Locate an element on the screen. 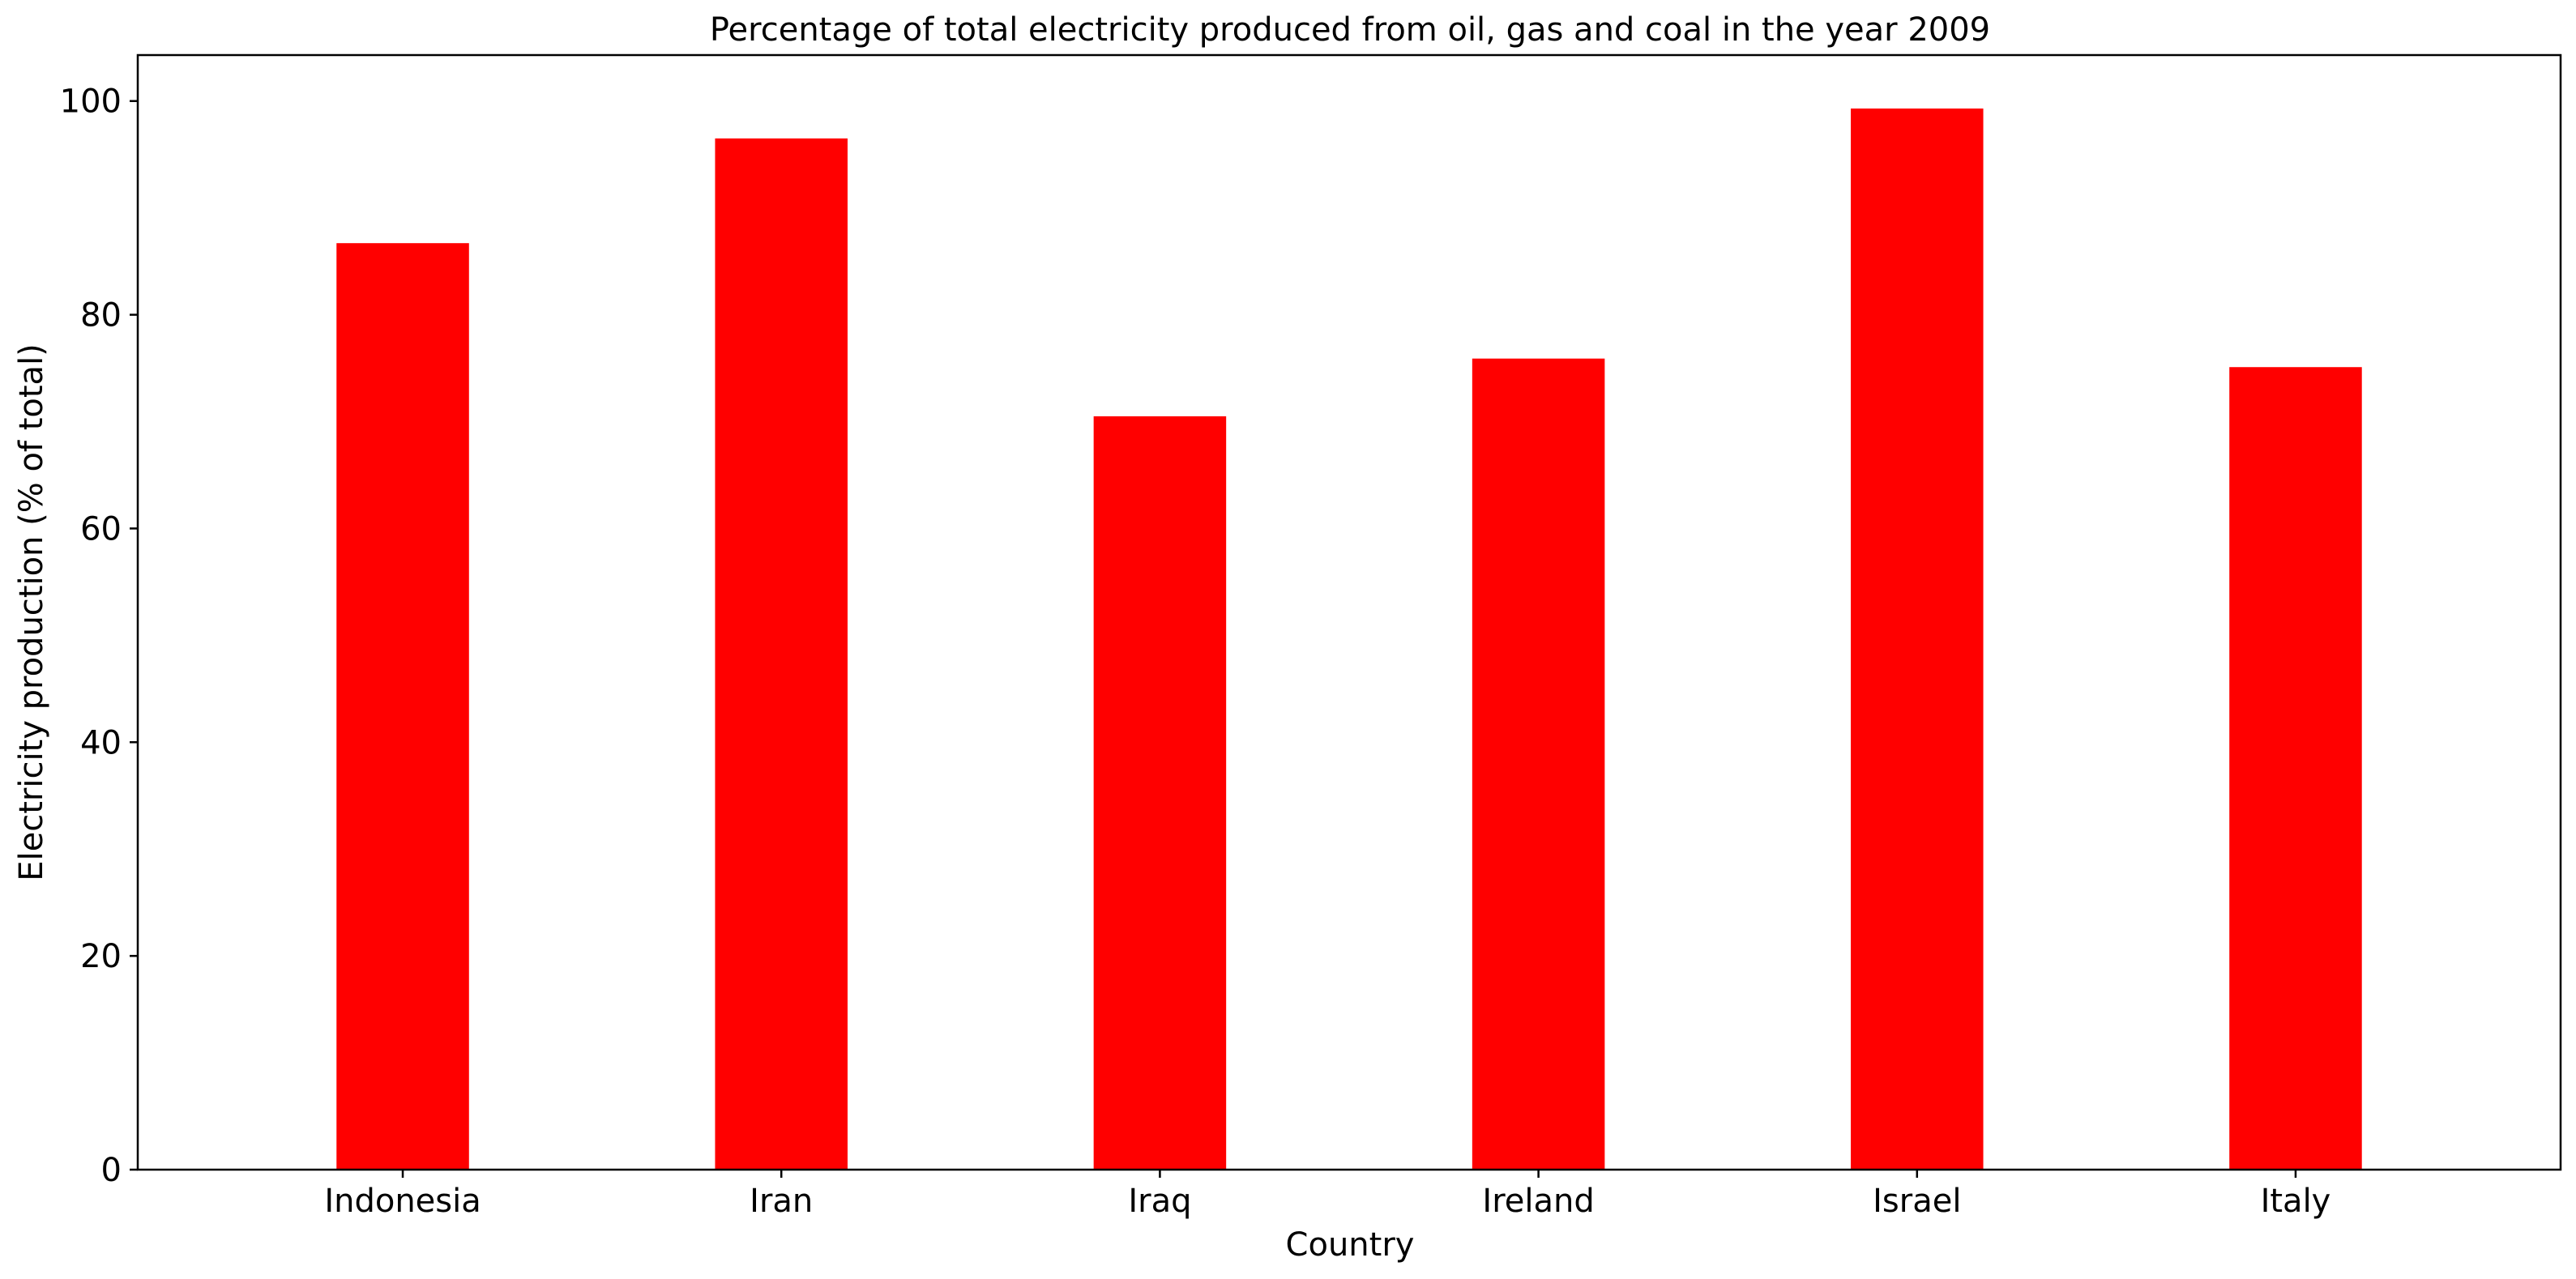  y-tick-label: 40 is located at coordinates (101, 742).